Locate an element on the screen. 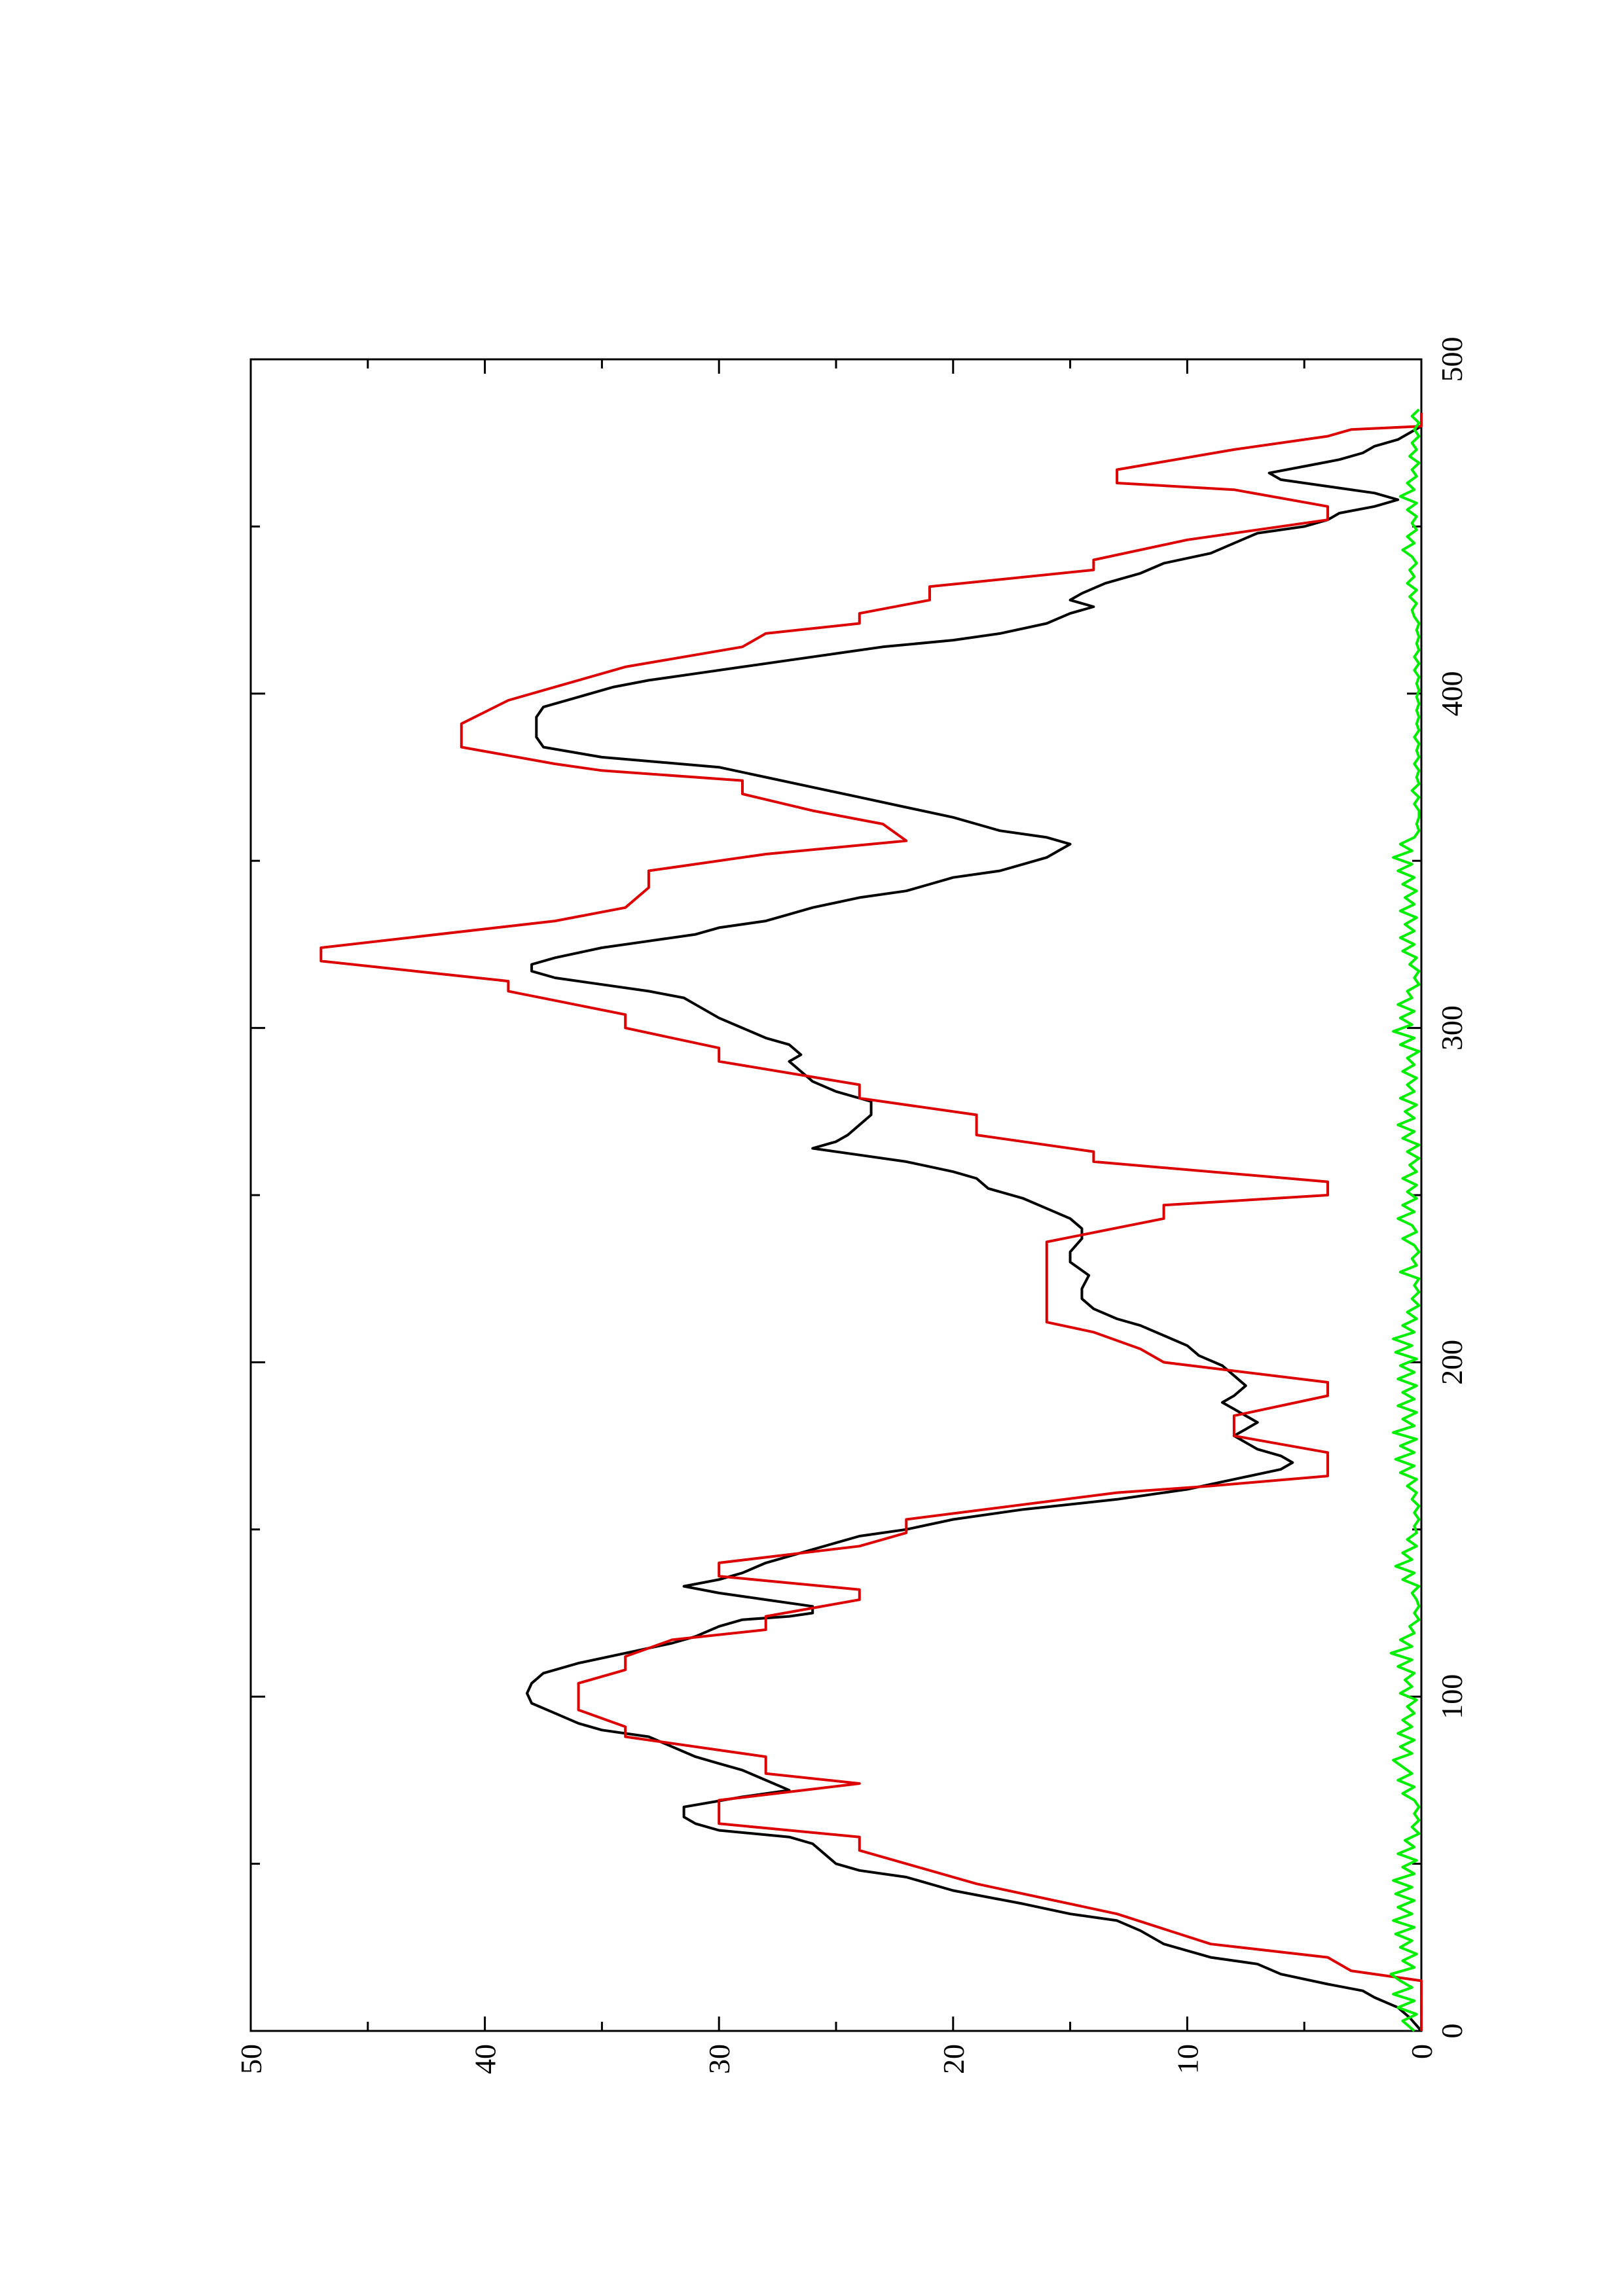 This screenshot has width=1623, height=2296. y-tick-label: 20 is located at coordinates (953, 2059).